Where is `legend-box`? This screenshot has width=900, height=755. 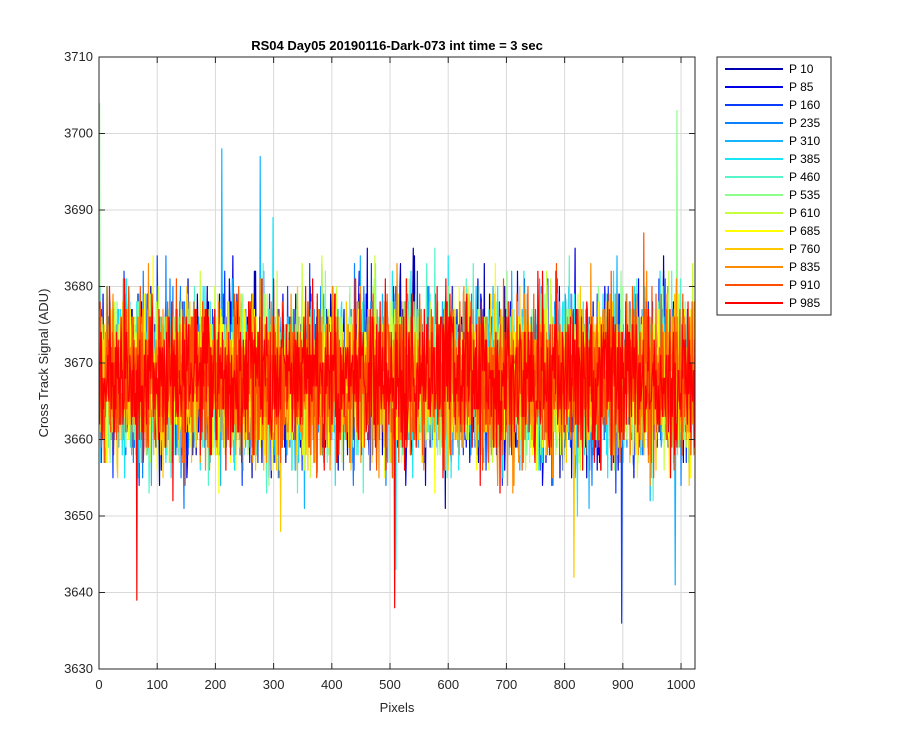 legend-box is located at coordinates (774, 186).